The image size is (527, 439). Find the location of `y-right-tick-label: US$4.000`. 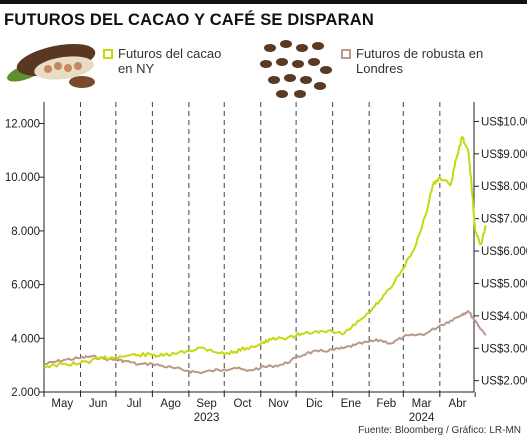

y-right-tick-label: US$4.000 is located at coordinates (504, 317).